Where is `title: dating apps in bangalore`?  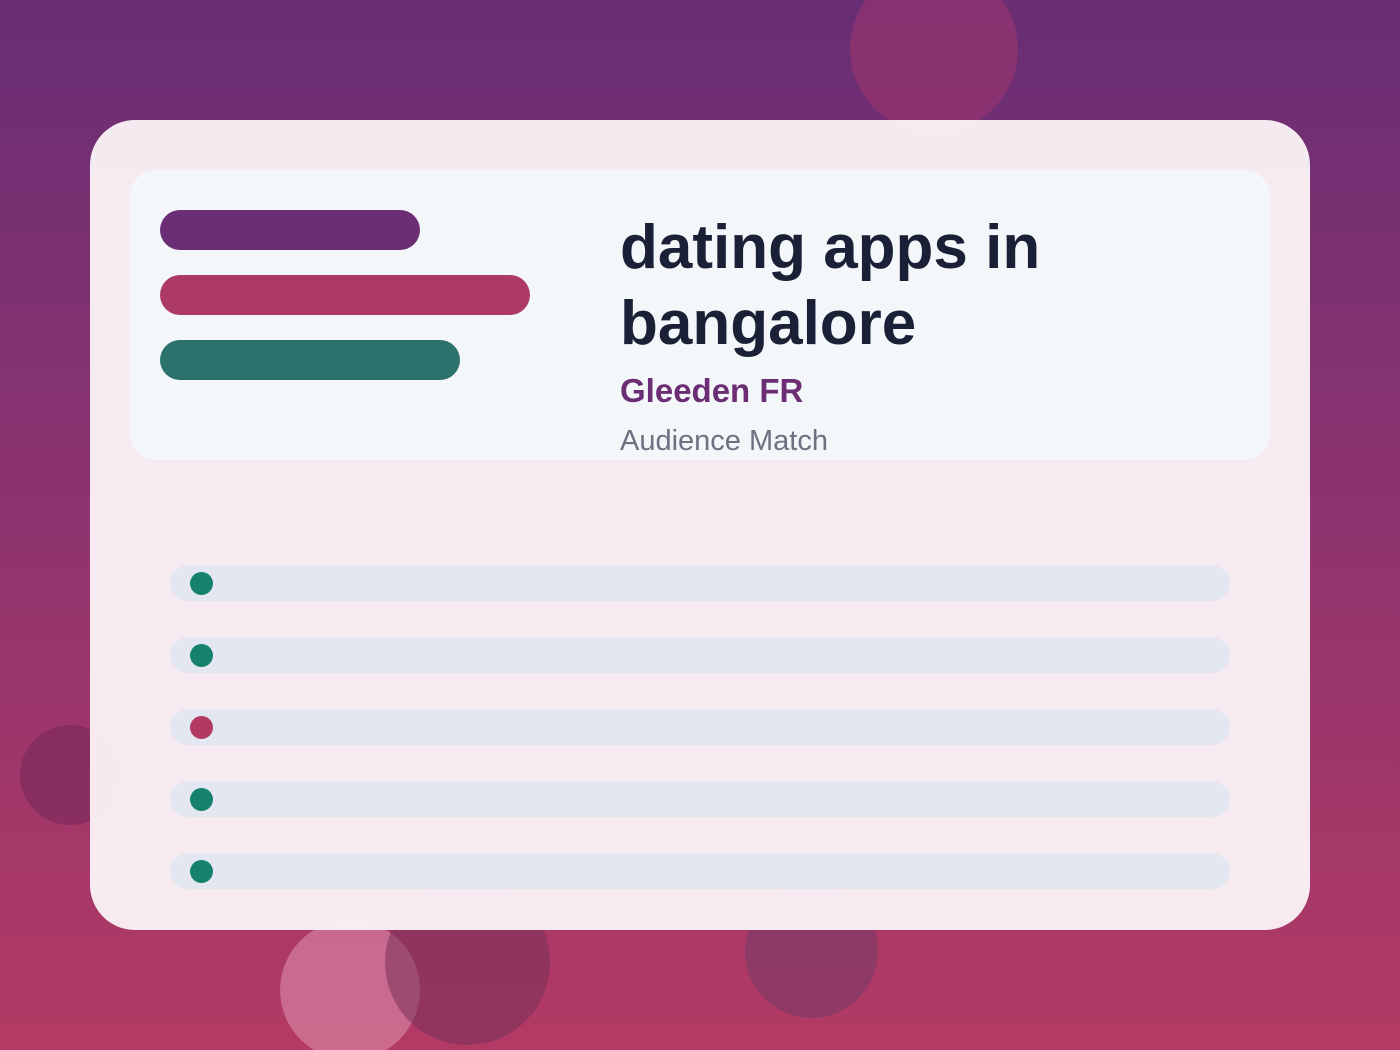
title: dating apps in bangalore is located at coordinates (830, 285).